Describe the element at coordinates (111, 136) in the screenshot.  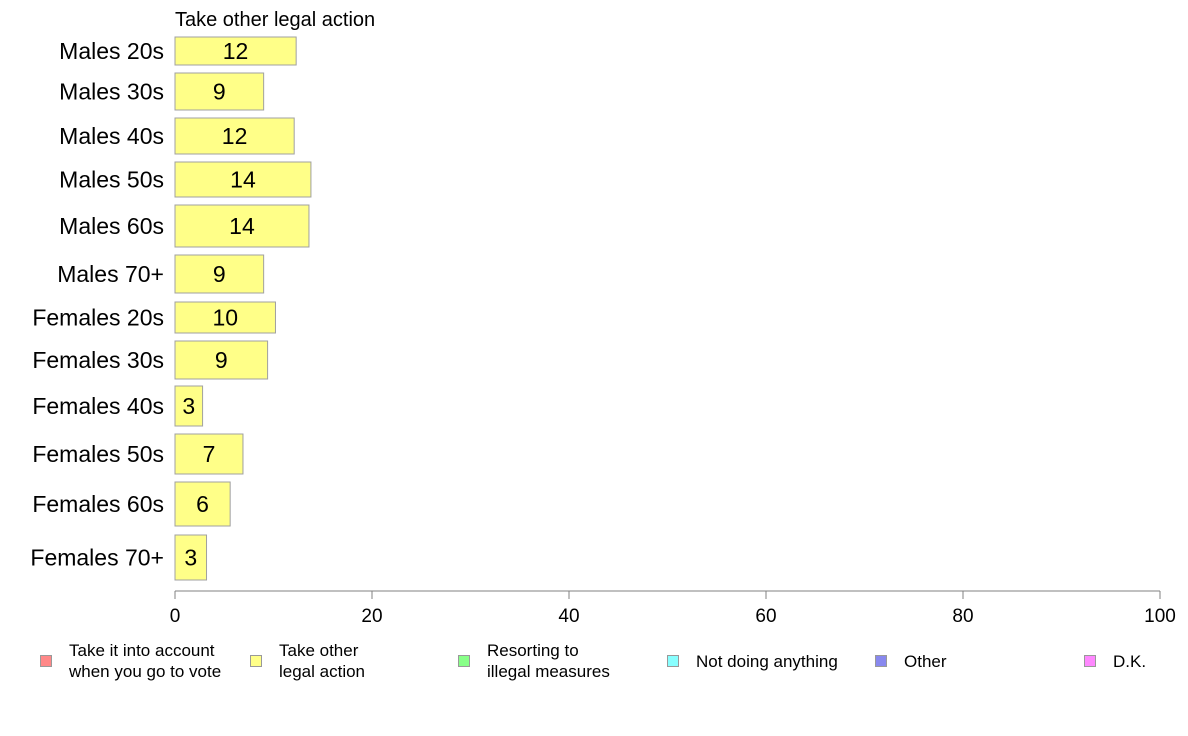
I see `category-label: Males 40s` at that location.